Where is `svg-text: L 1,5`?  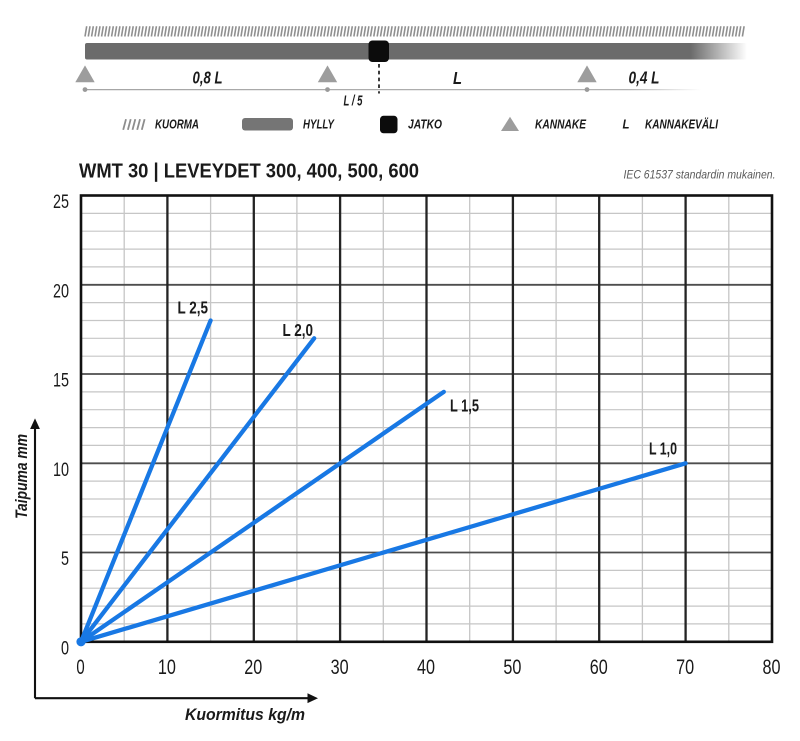
svg-text: L 1,5 is located at coordinates (464, 406).